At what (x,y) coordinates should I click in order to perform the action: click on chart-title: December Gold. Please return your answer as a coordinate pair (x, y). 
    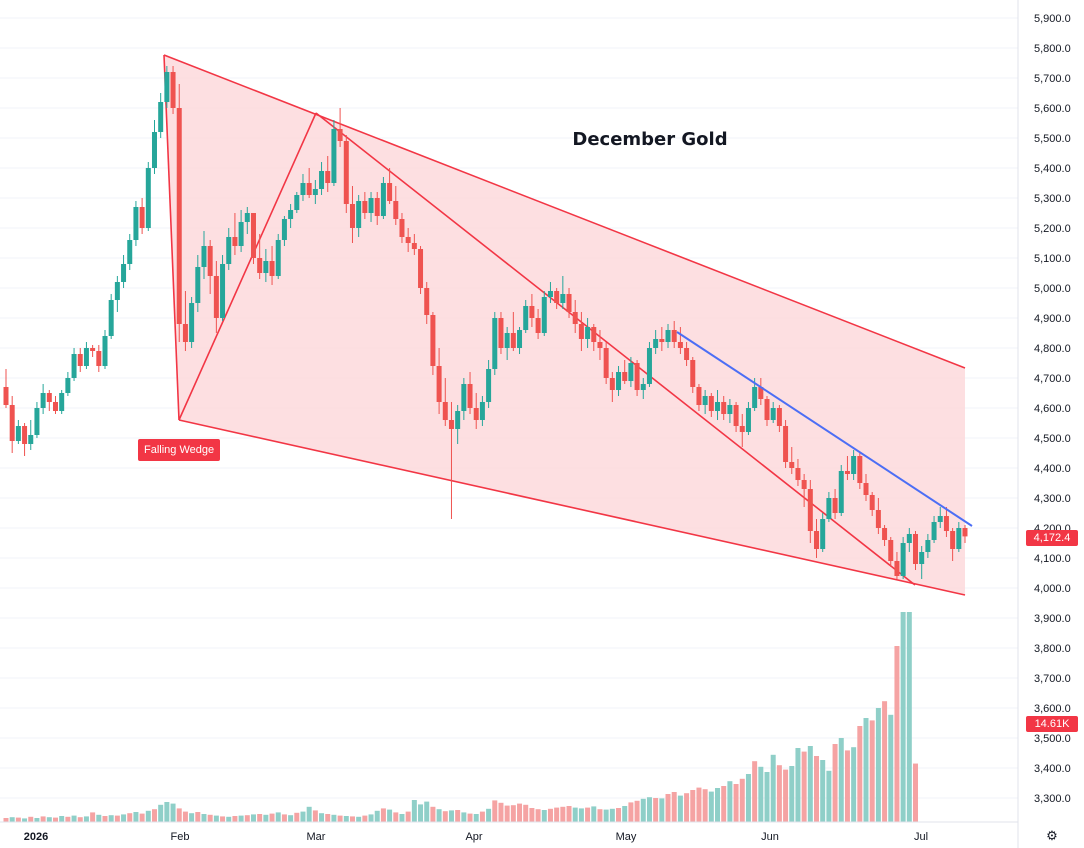
    Looking at the image, I should click on (649, 139).